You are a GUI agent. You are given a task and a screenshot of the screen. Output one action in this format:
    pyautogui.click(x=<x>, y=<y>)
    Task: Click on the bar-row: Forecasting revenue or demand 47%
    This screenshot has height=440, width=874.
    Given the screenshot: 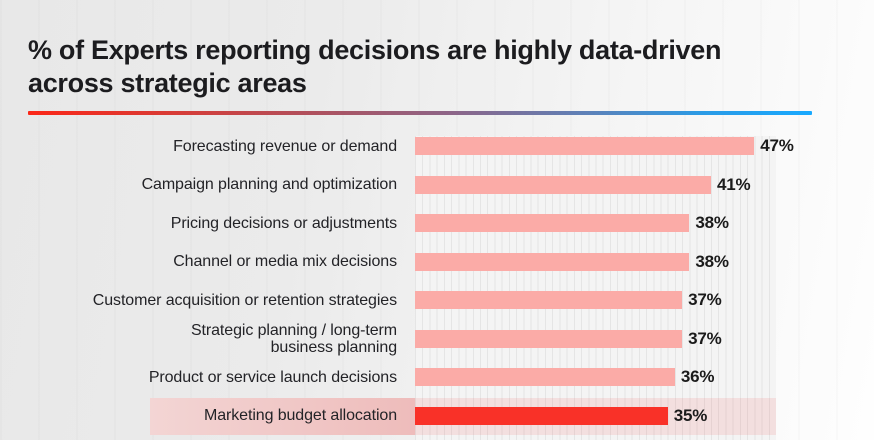 What is the action you would take?
    pyautogui.click(x=437, y=146)
    